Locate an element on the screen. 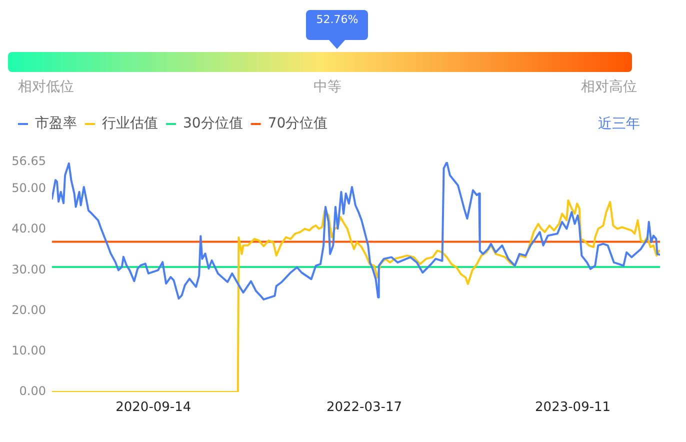  y-tick-label: 20.00 is located at coordinates (29, 309).